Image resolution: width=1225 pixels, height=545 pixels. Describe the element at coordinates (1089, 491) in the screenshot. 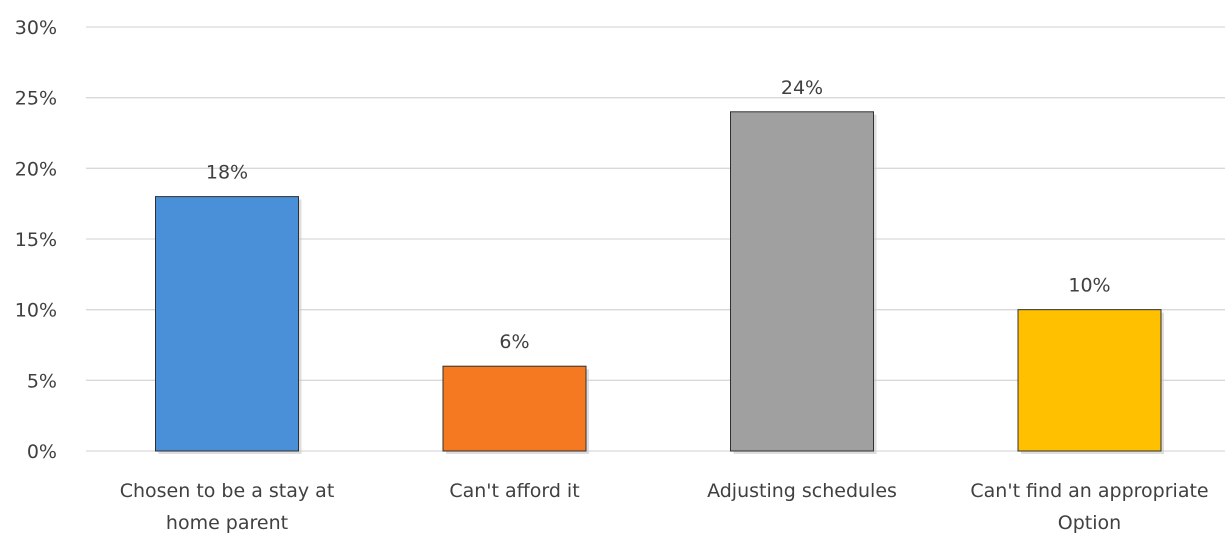

I see `category-label: Can't find an appropriate` at that location.